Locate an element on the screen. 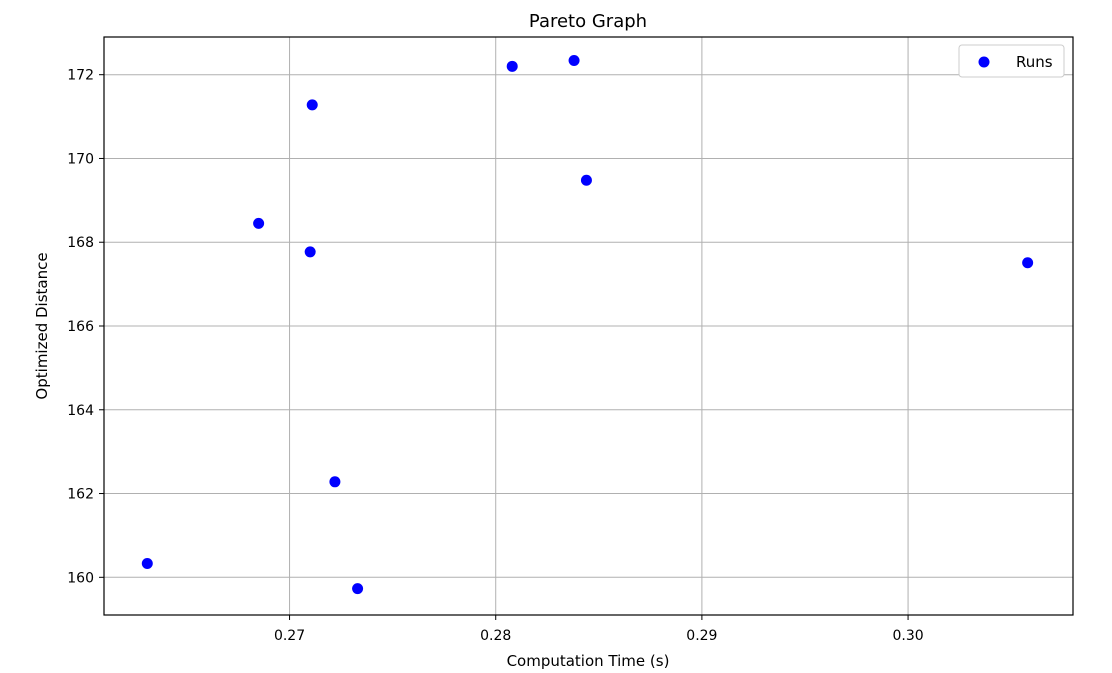 The width and height of the screenshot is (1112, 673). legend-marker is located at coordinates (984, 62).